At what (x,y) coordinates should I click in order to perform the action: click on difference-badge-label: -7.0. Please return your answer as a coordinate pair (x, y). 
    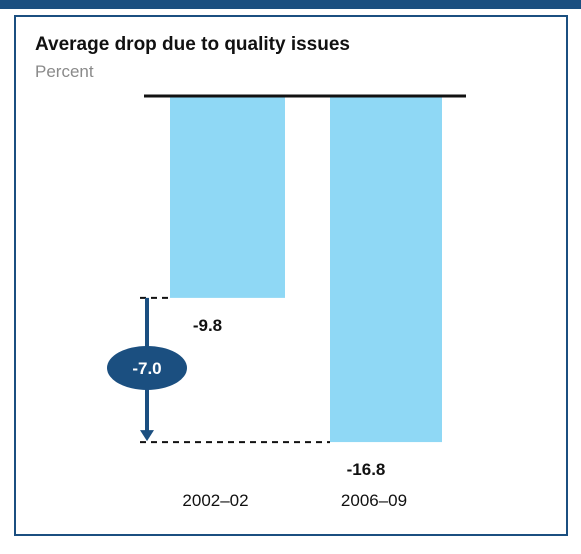
    Looking at the image, I should click on (146, 368).